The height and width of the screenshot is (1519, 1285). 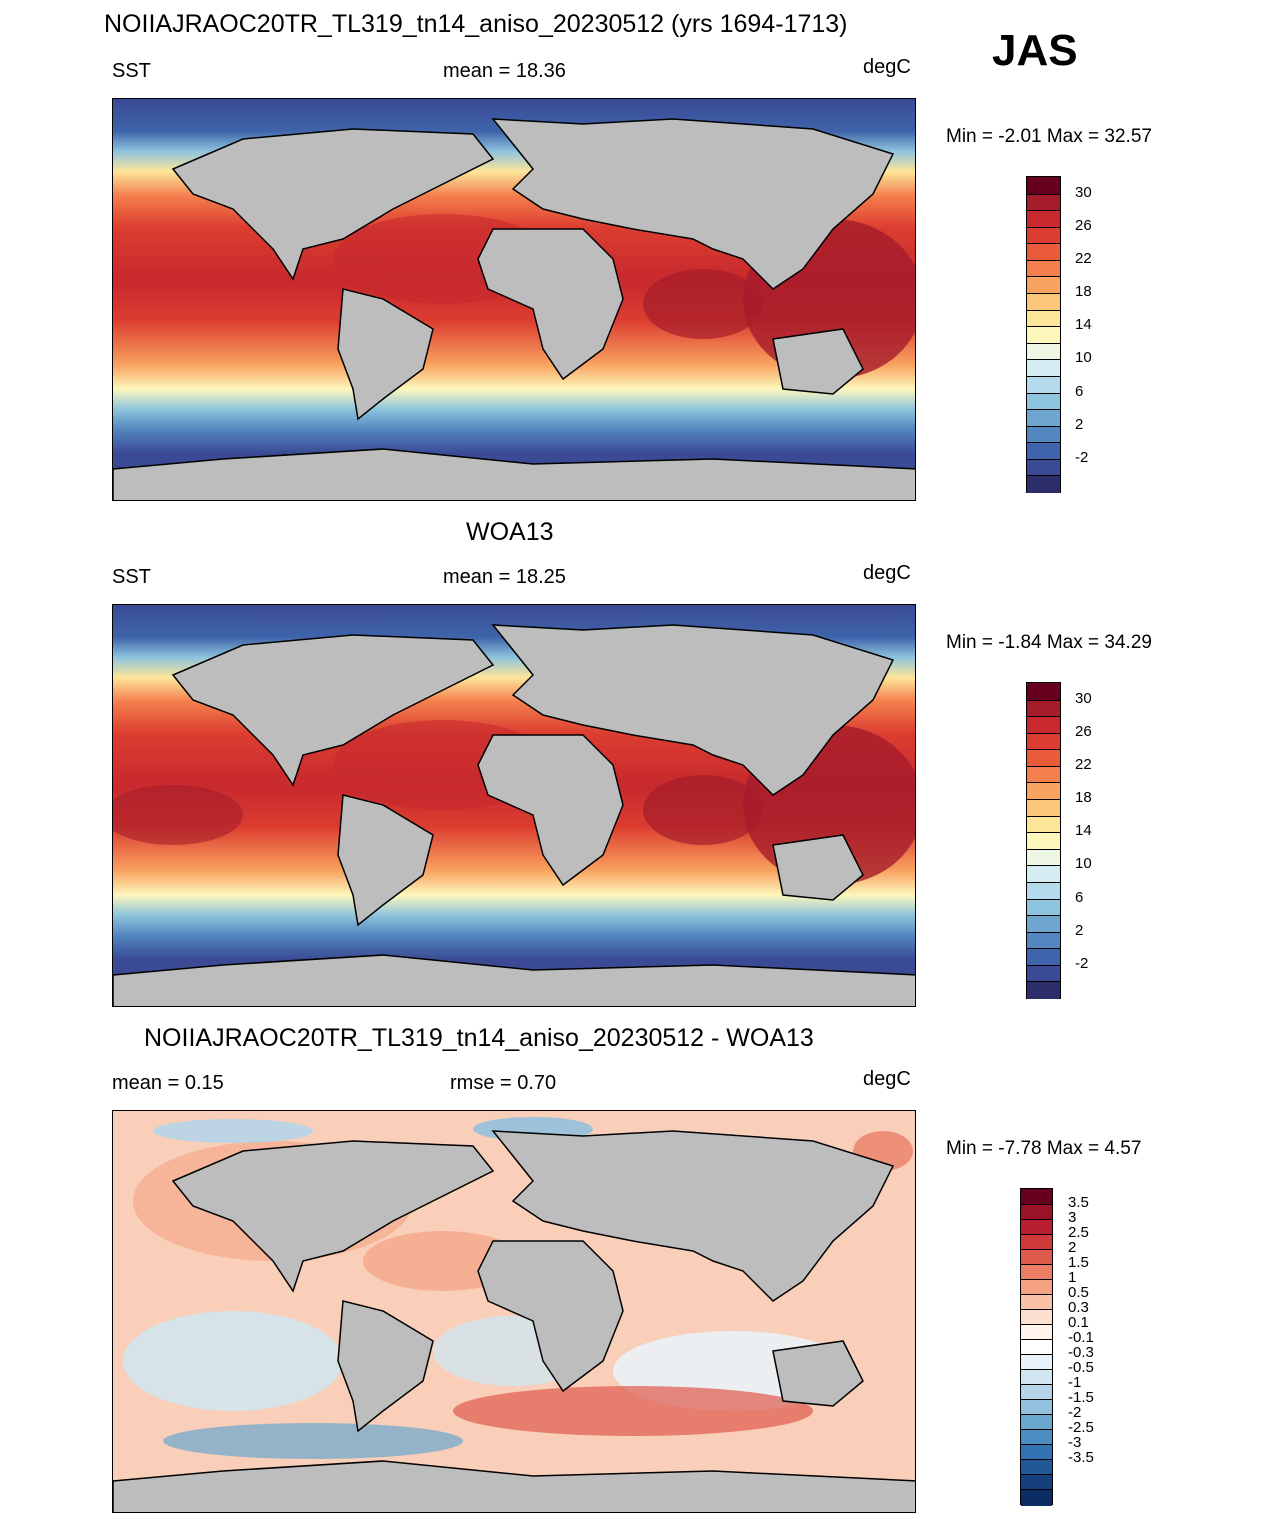 I want to click on colorbar-tick-label: -0.1, so click(x=1081, y=1337).